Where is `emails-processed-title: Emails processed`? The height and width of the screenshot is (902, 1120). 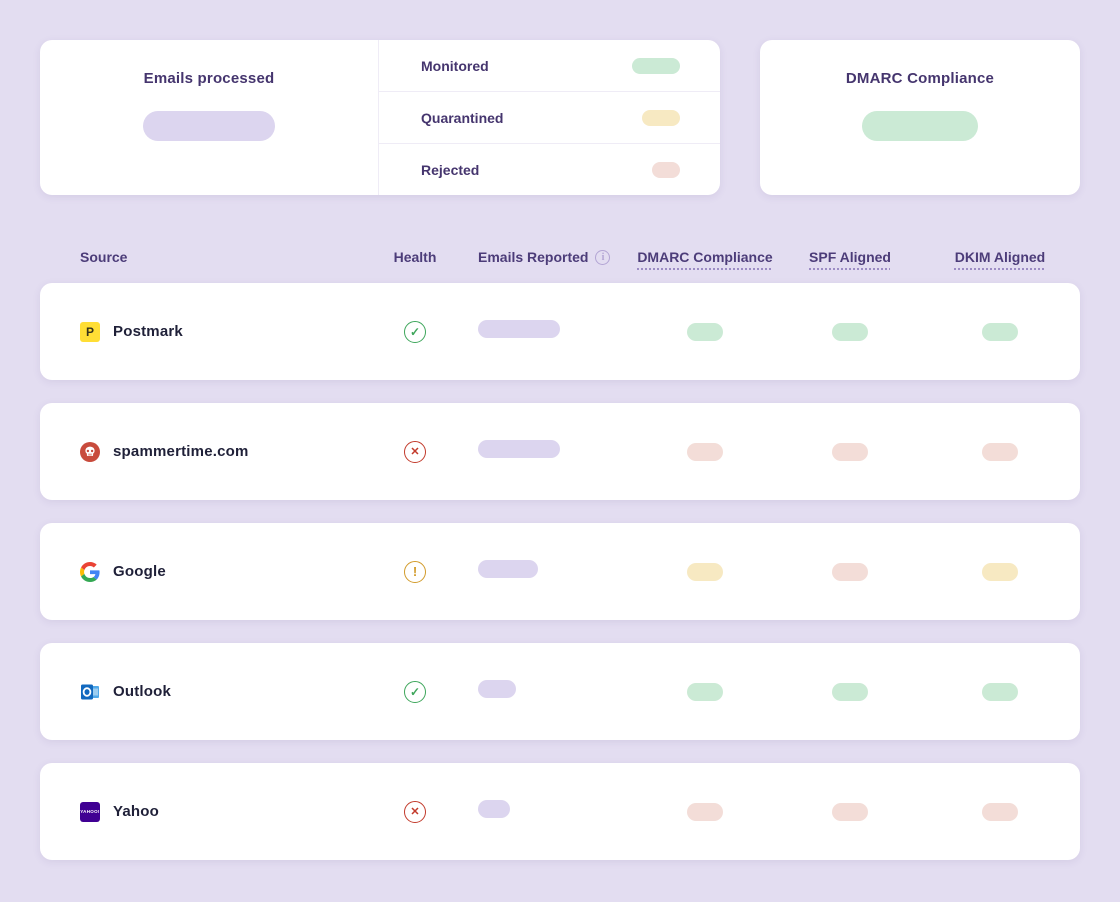 emails-processed-title: Emails processed is located at coordinates (209, 78).